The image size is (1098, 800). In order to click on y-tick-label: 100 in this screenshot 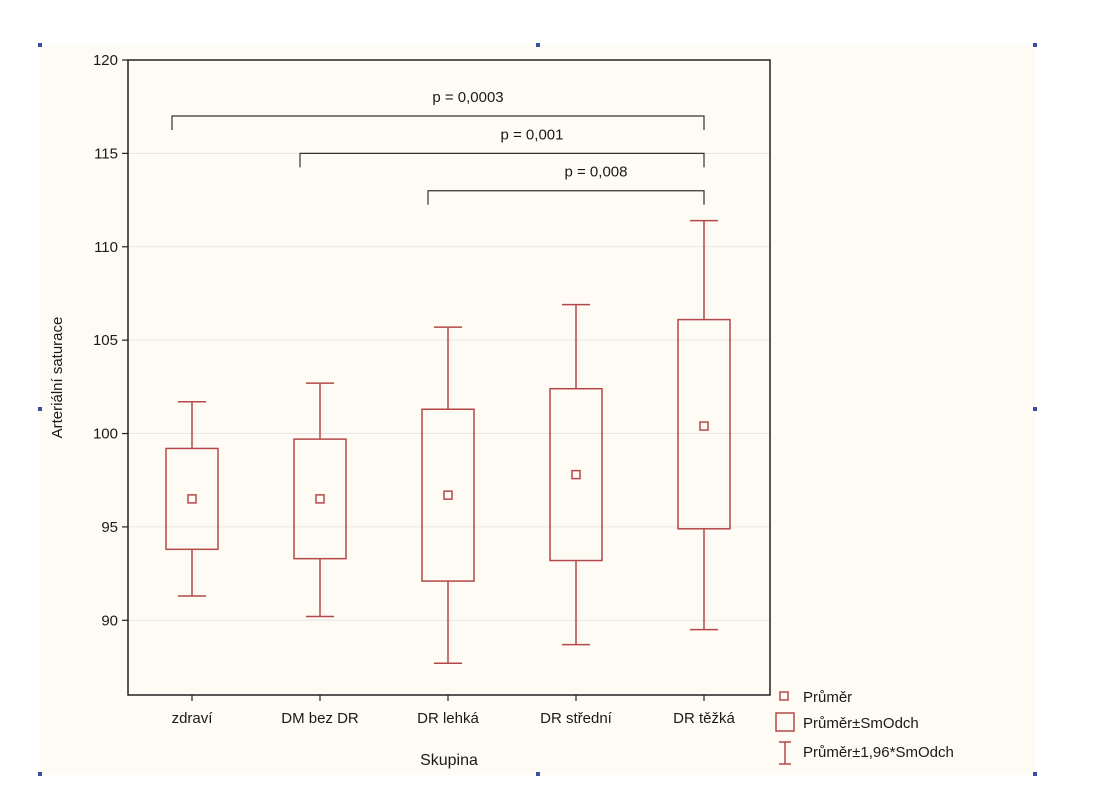, I will do `click(105, 434)`.